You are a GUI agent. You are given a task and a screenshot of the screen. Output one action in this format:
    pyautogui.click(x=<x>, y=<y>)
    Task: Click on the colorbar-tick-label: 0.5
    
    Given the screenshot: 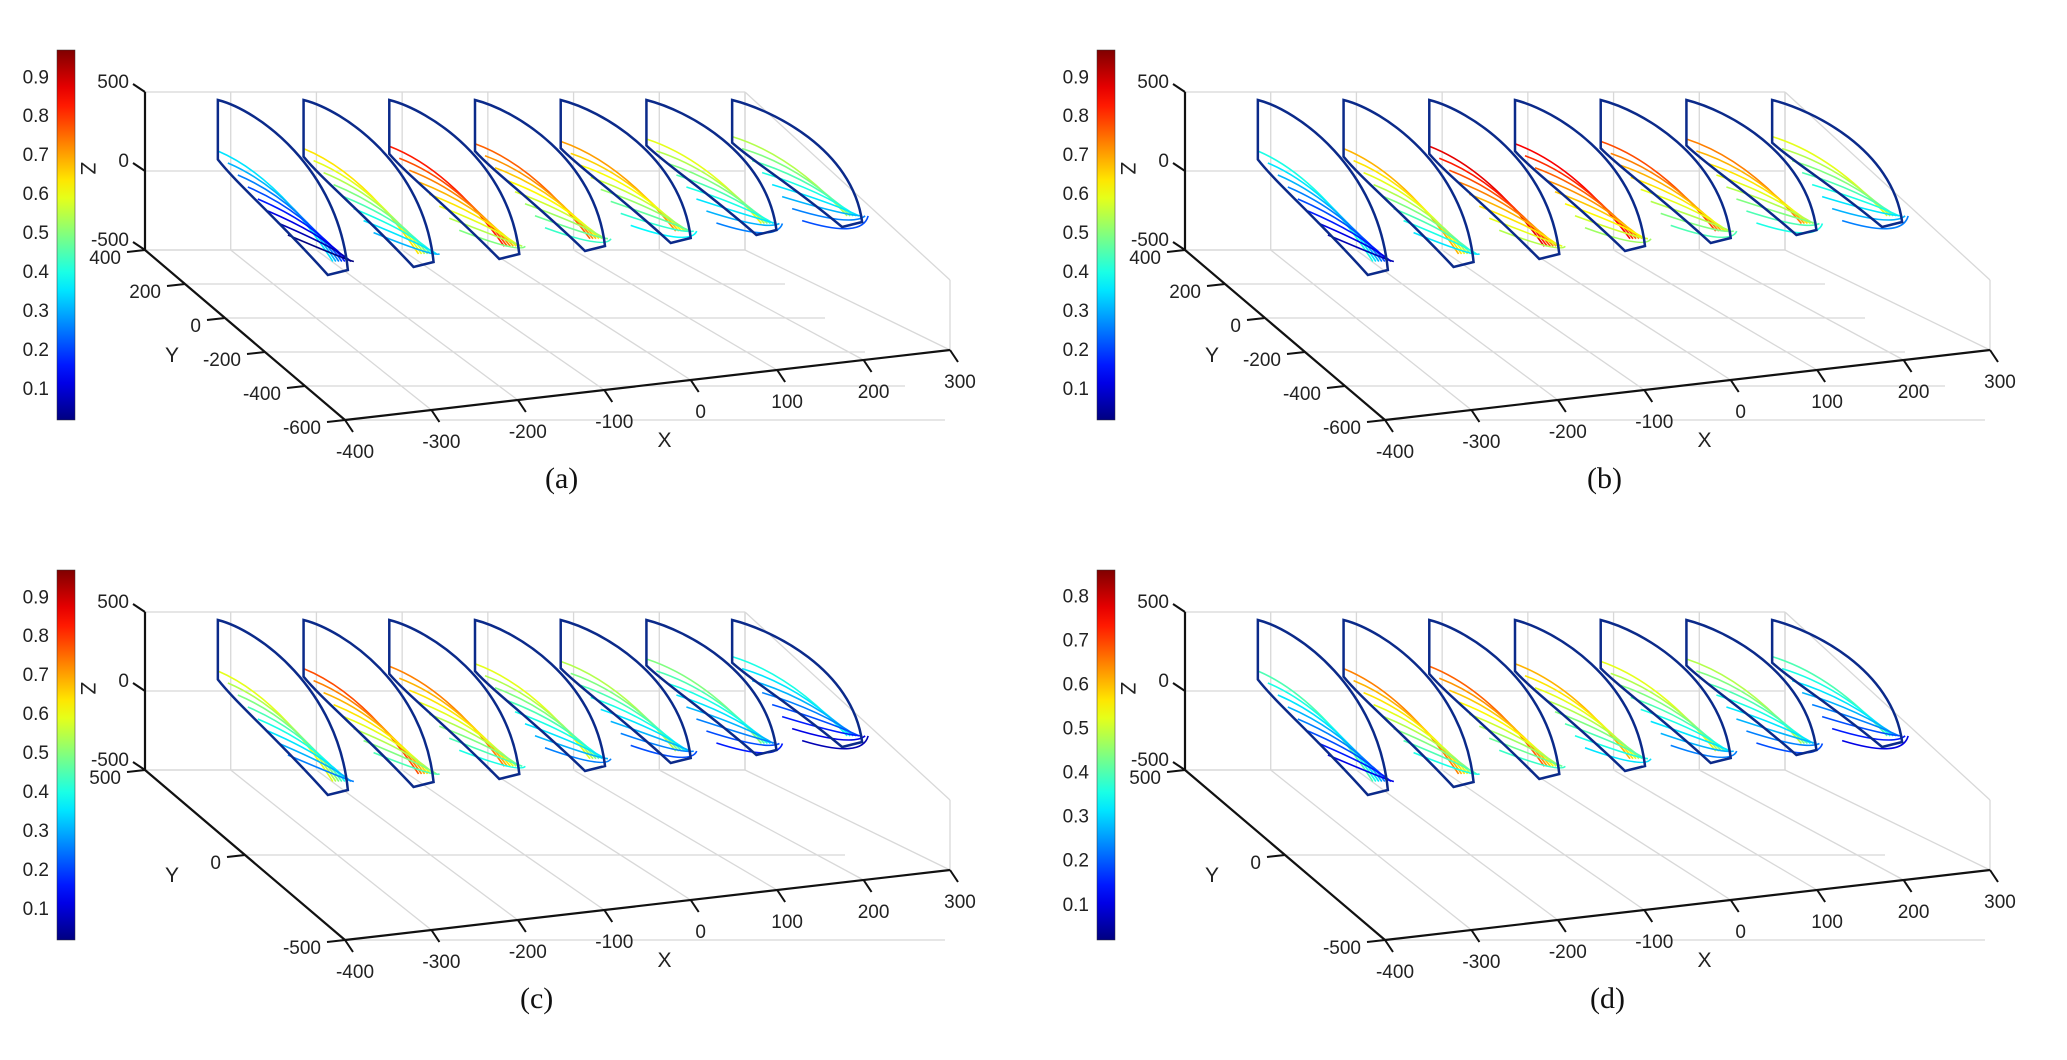 What is the action you would take?
    pyautogui.click(x=1076, y=729)
    